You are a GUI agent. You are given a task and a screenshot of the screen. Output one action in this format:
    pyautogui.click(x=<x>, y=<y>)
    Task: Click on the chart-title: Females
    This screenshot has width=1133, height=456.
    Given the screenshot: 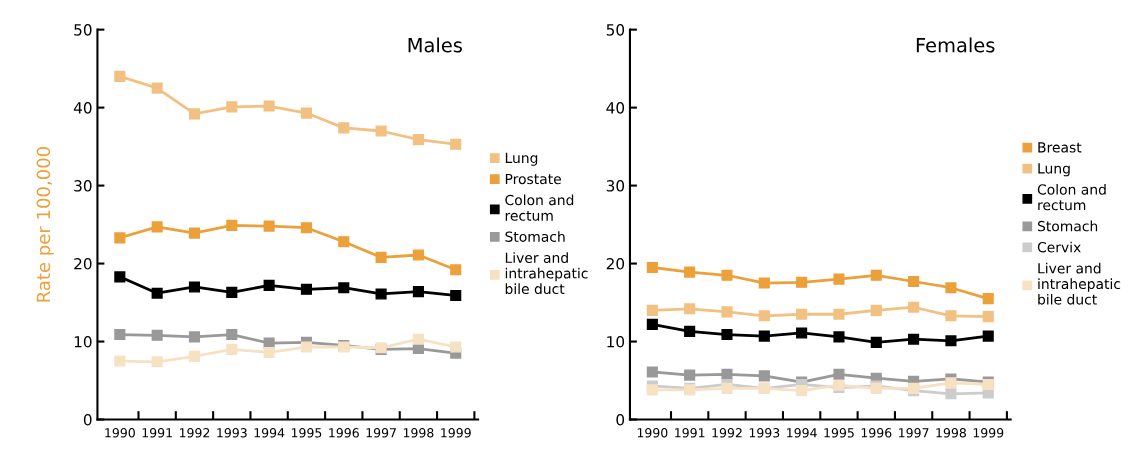 What is the action you would take?
    pyautogui.click(x=955, y=45)
    